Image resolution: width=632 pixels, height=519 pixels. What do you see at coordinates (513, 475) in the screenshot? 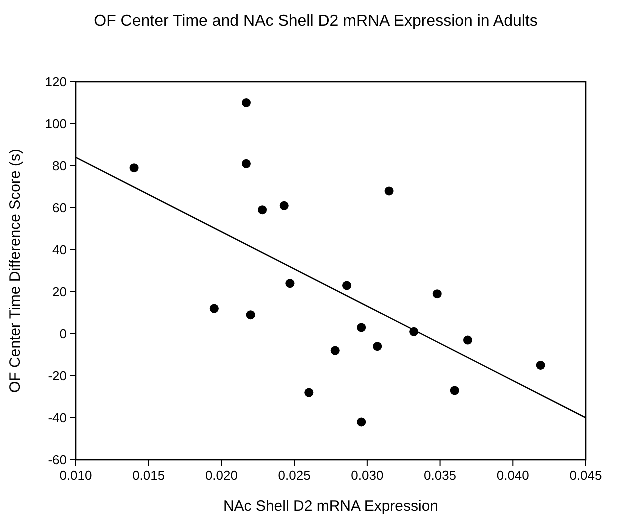
I see `x-tick-label: 0.040` at bounding box center [513, 475].